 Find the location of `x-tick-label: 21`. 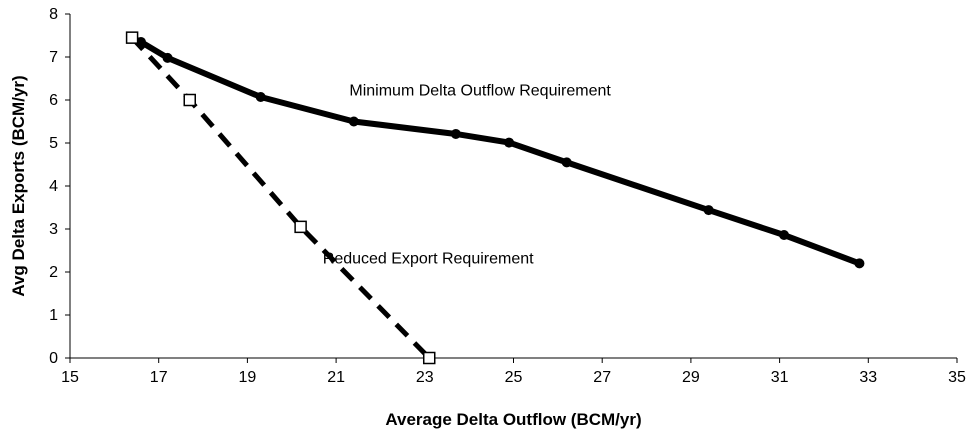

x-tick-label: 21 is located at coordinates (336, 377).